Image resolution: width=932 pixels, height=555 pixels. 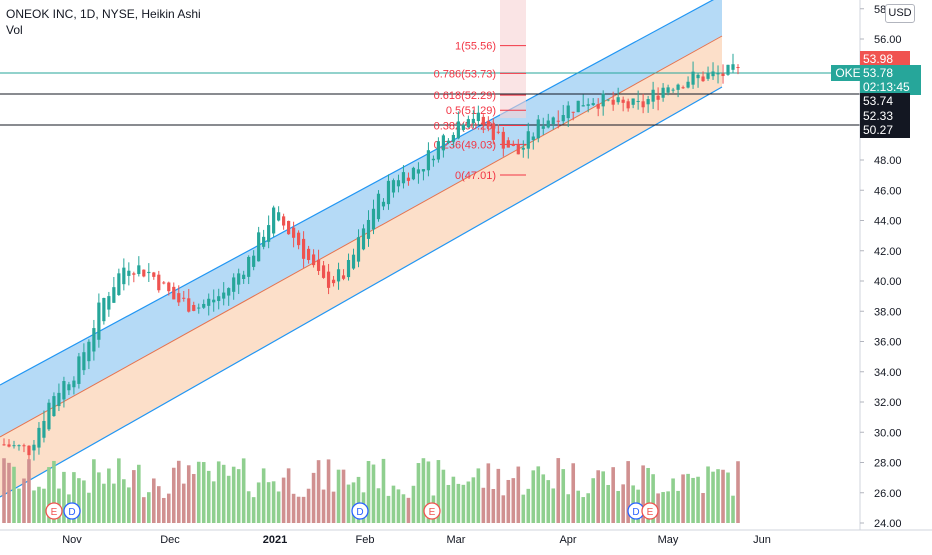 I want to click on price-tick-label: 30.00, so click(x=888, y=433).